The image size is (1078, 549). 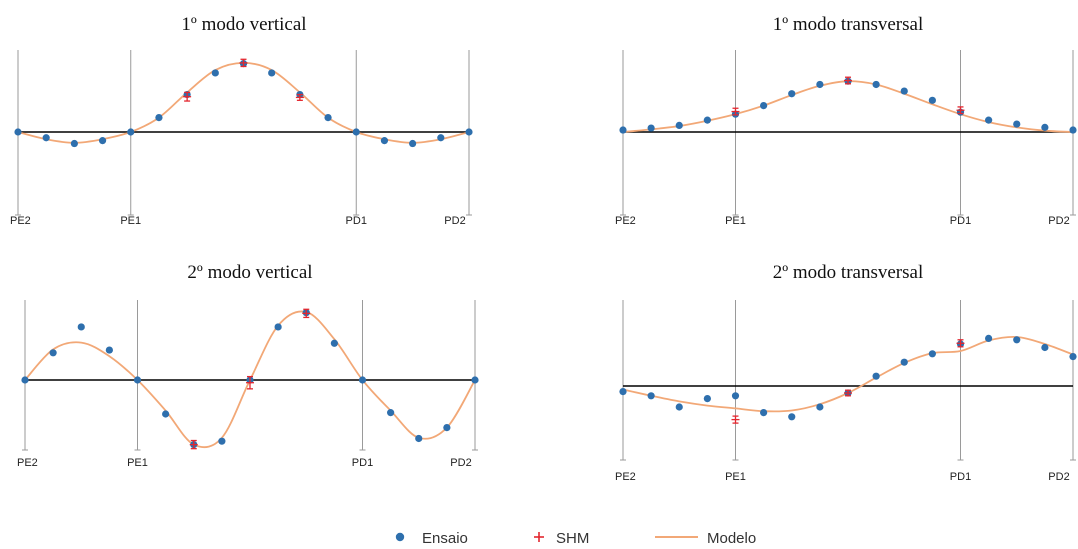 I want to click on chart-title: 2º modo vertical, so click(x=249, y=272).